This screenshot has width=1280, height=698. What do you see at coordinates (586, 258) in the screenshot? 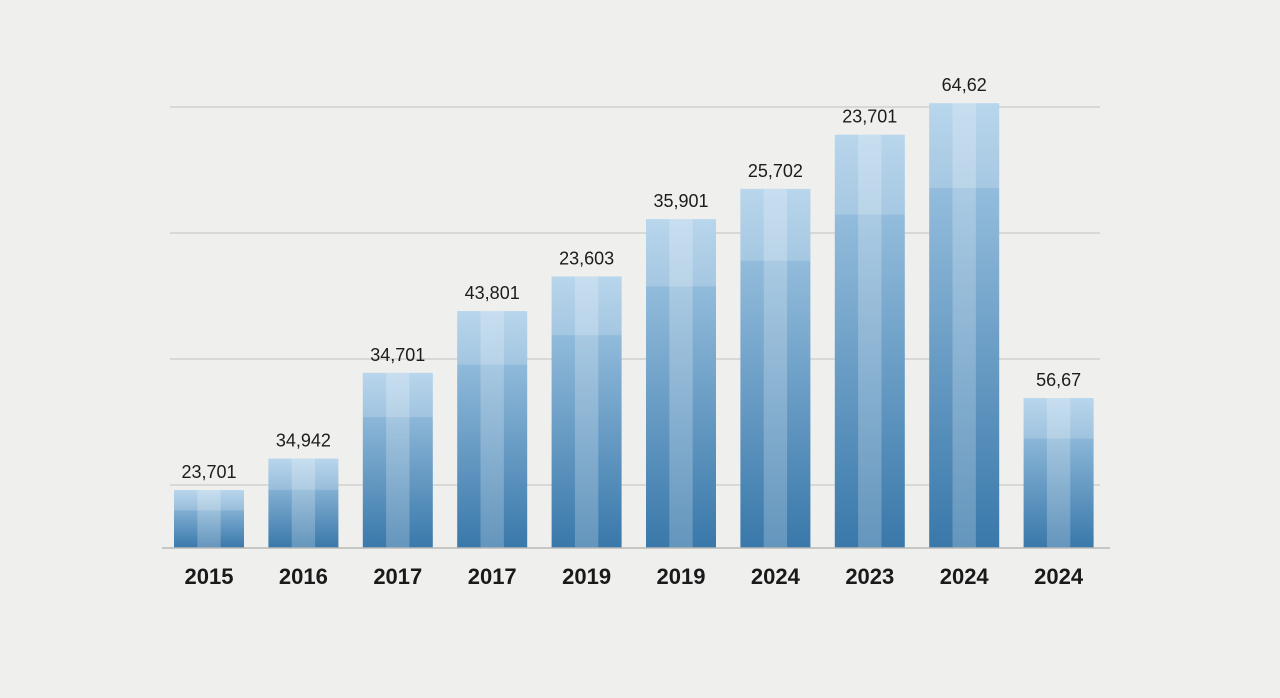
I see `value-label-5: 23,603` at bounding box center [586, 258].